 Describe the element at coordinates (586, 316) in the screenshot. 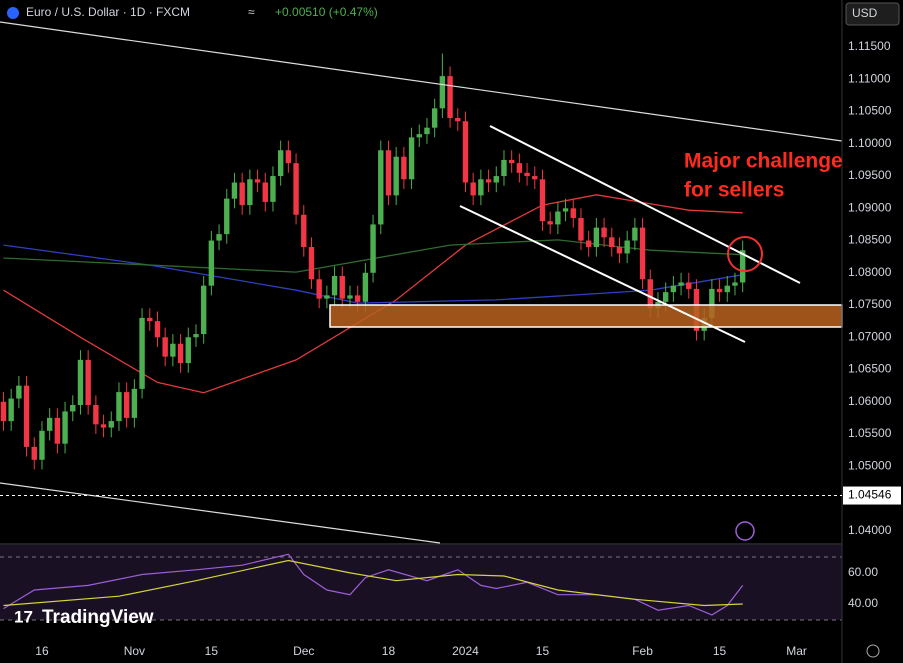

I see `support-zone` at that location.